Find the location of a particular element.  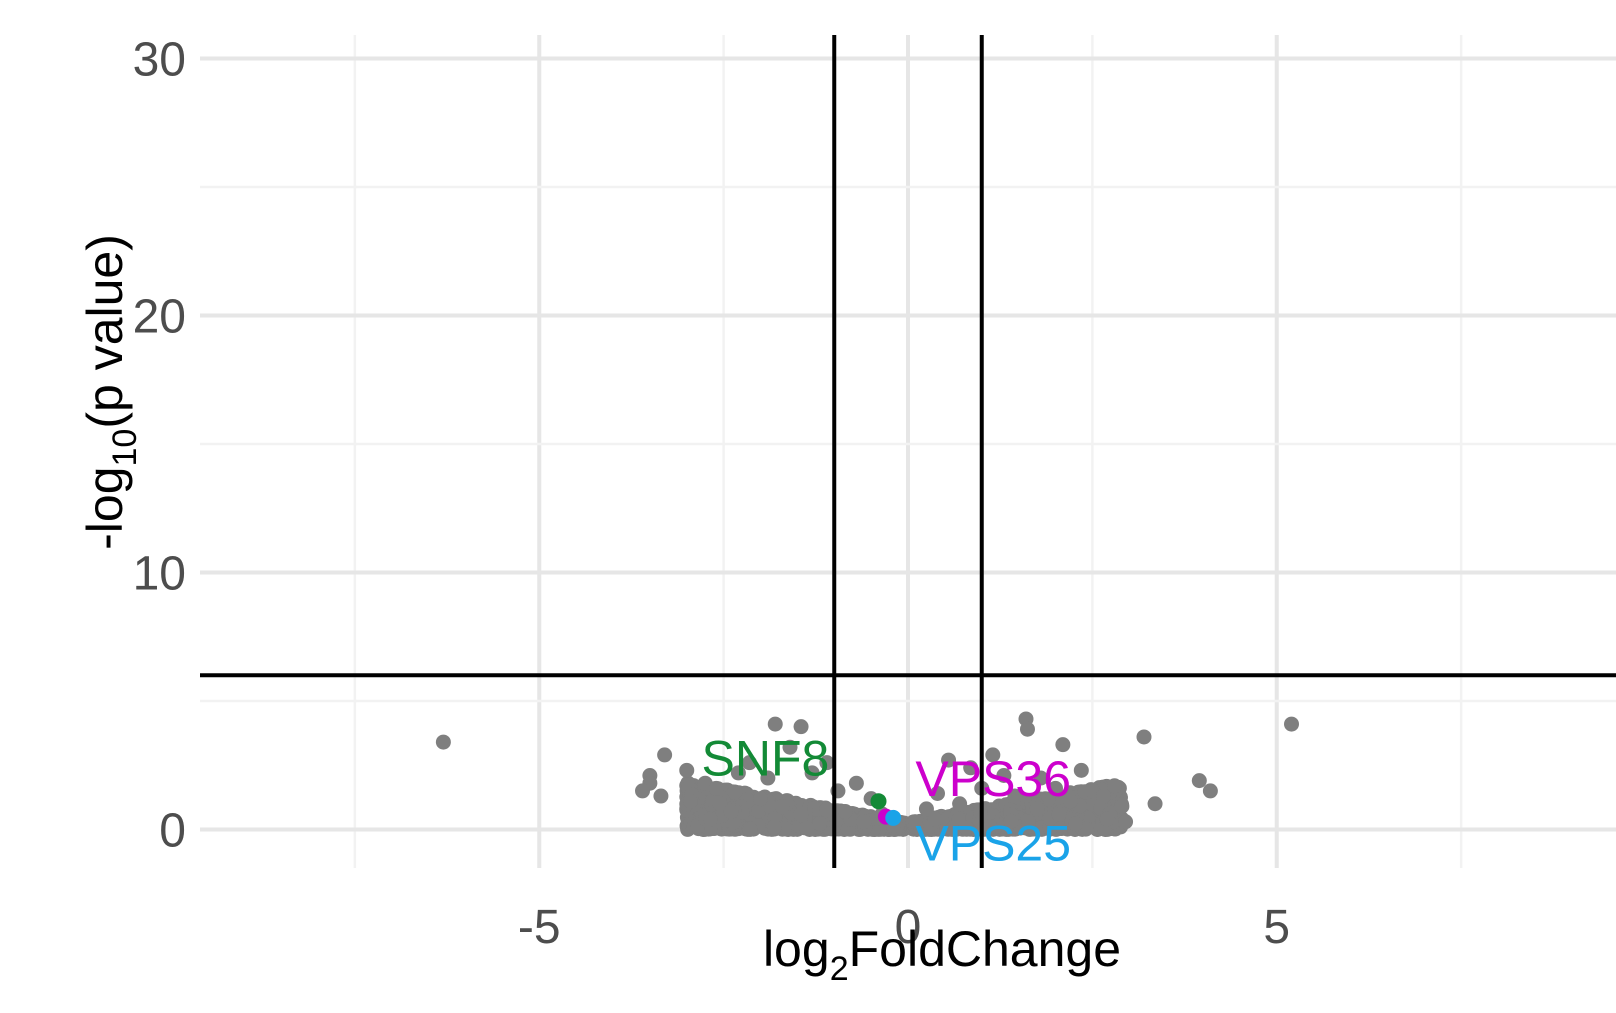

gene-labels: SNF8 VPS36 VPS25 is located at coordinates (887, 800).